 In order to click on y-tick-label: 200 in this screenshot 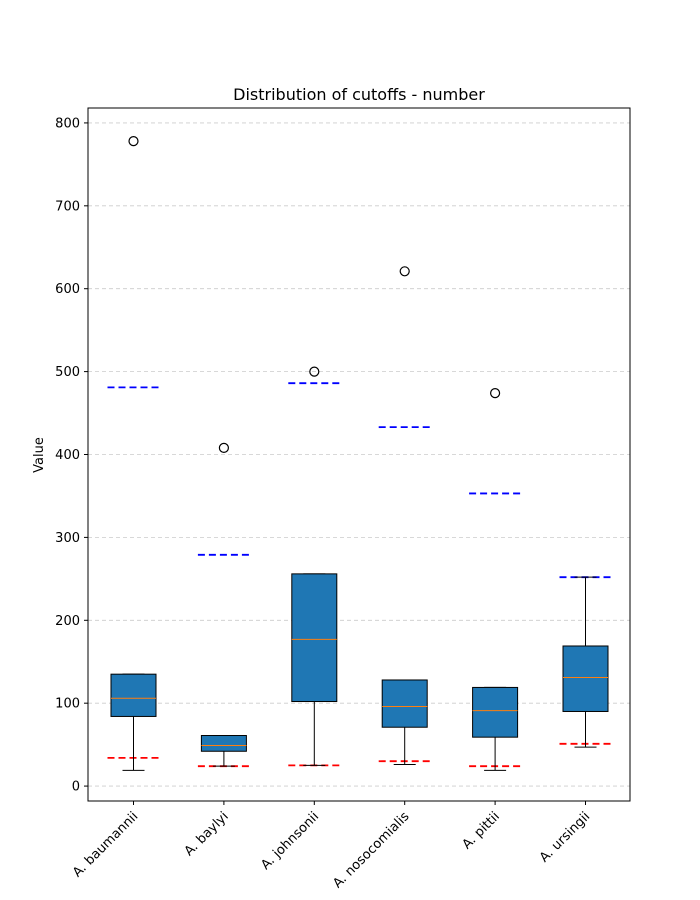, I will do `click(67, 621)`.